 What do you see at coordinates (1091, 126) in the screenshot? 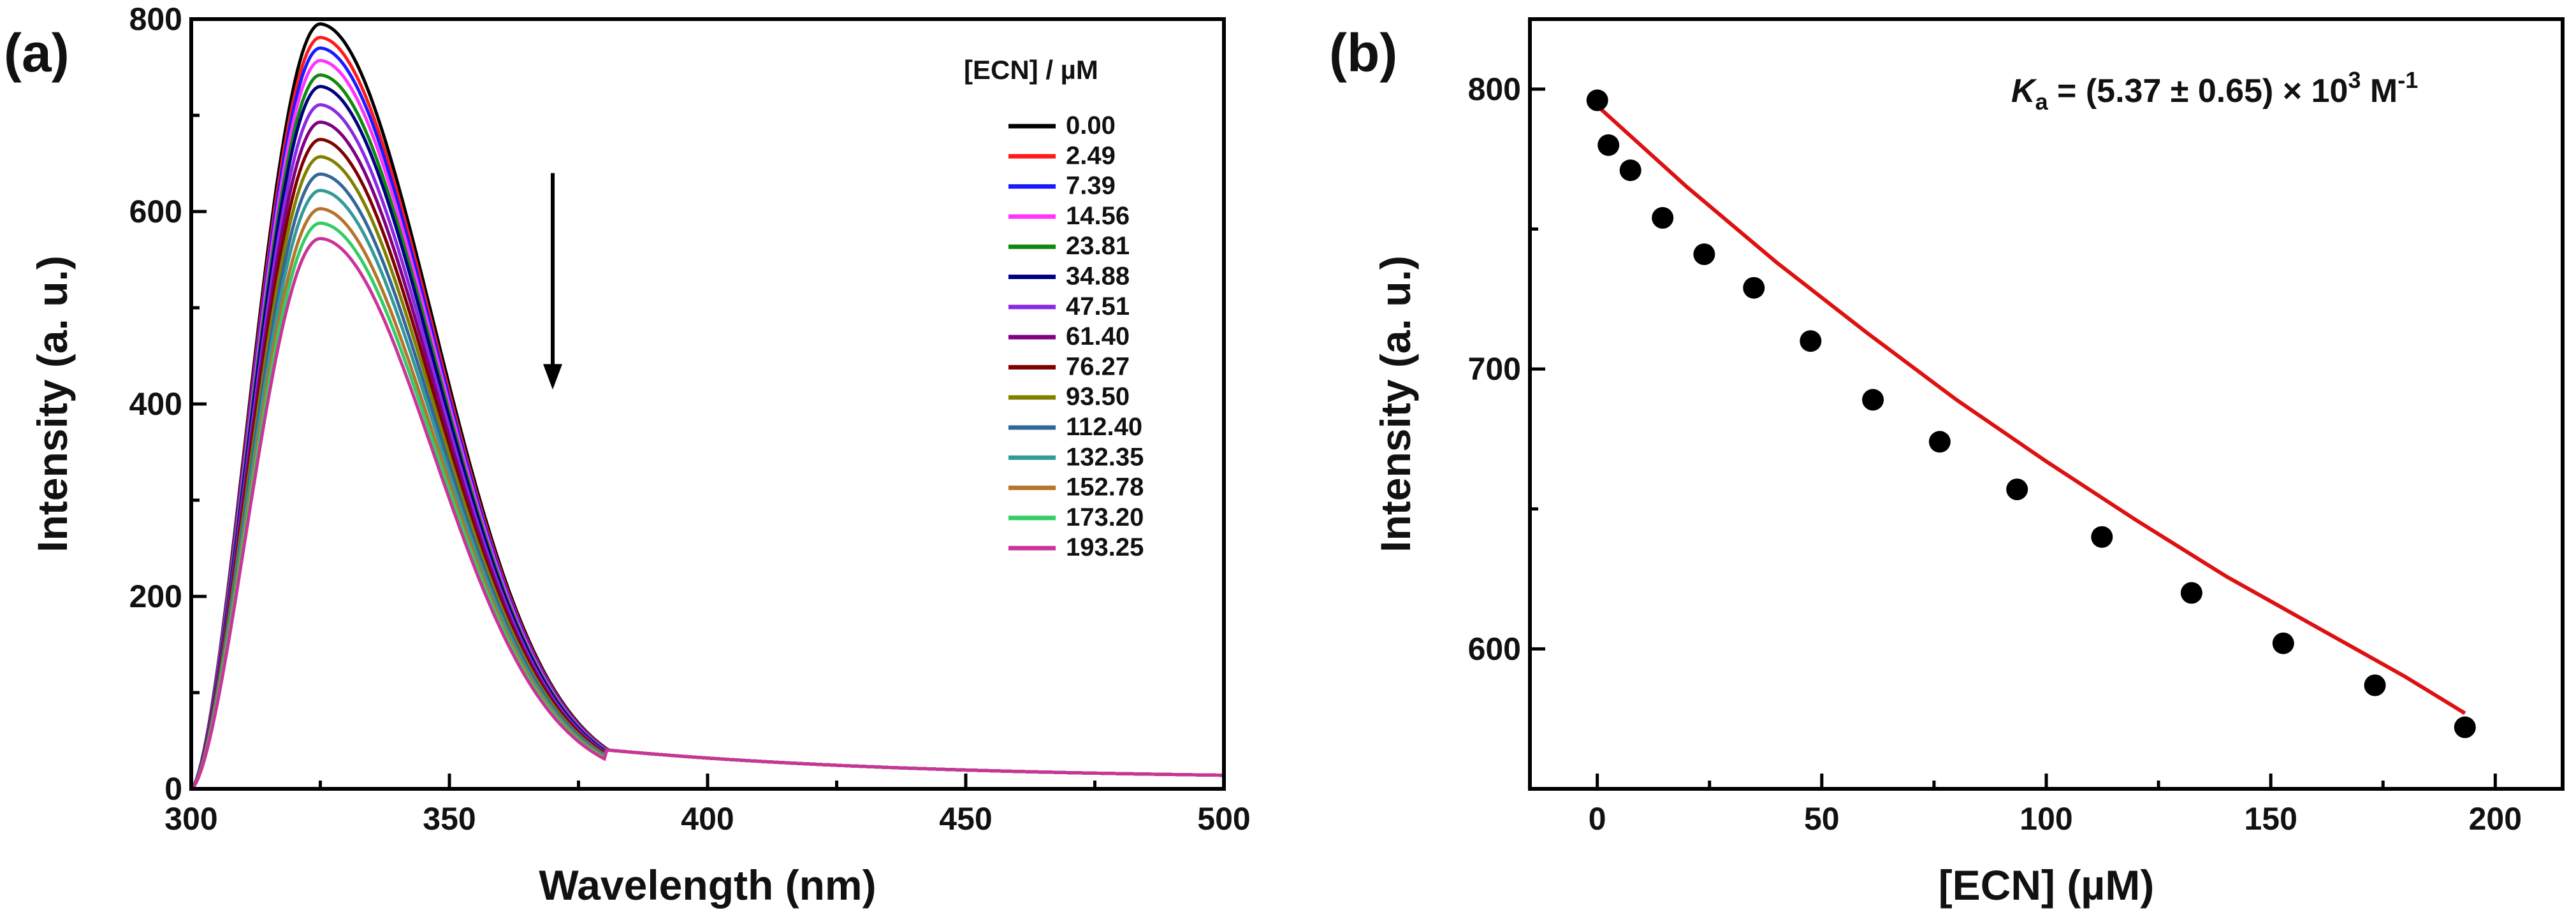
I see `legend-entry: 0.00` at bounding box center [1091, 126].